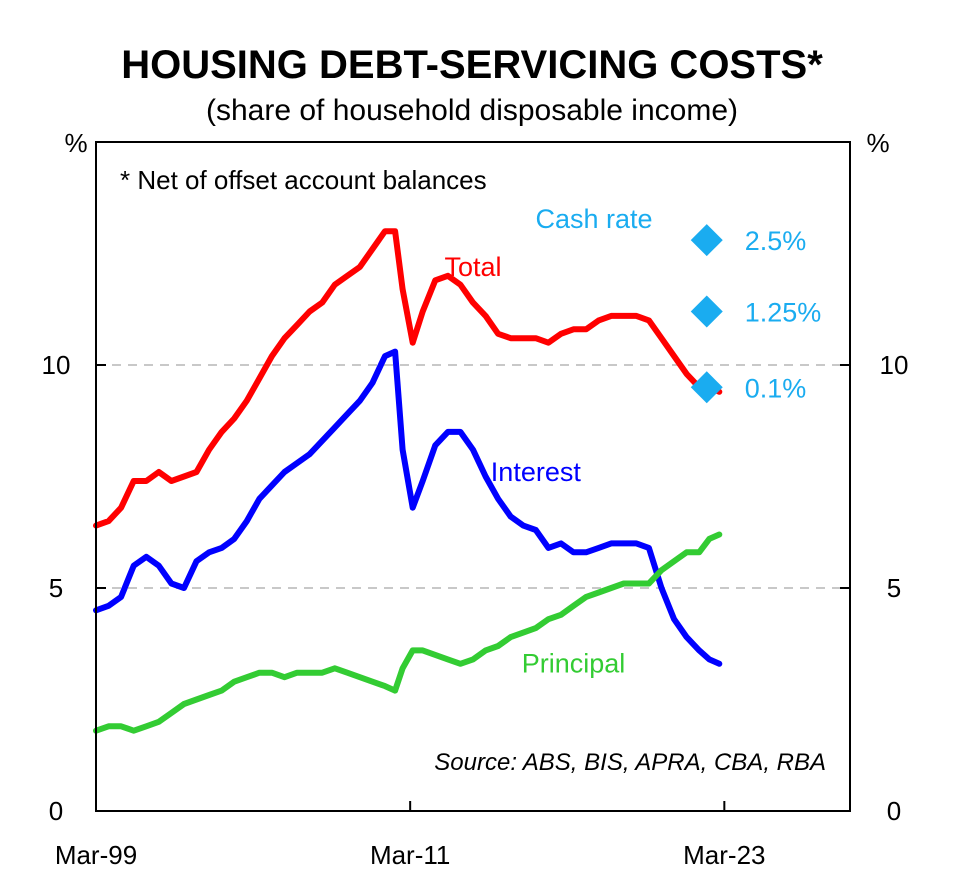 The height and width of the screenshot is (885, 954). Describe the element at coordinates (894, 811) in the screenshot. I see `ytick-label-right-0: 0` at that location.